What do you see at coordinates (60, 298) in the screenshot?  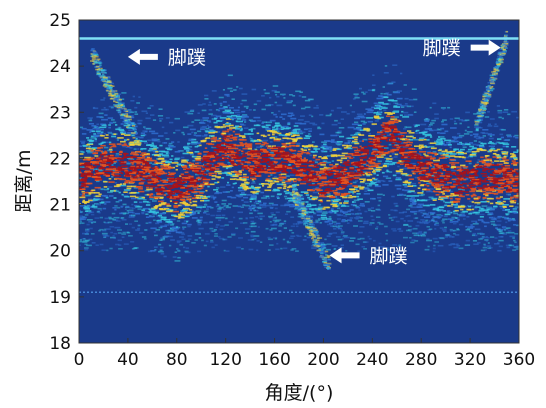 I see `y-tick-label: 19` at bounding box center [60, 298].